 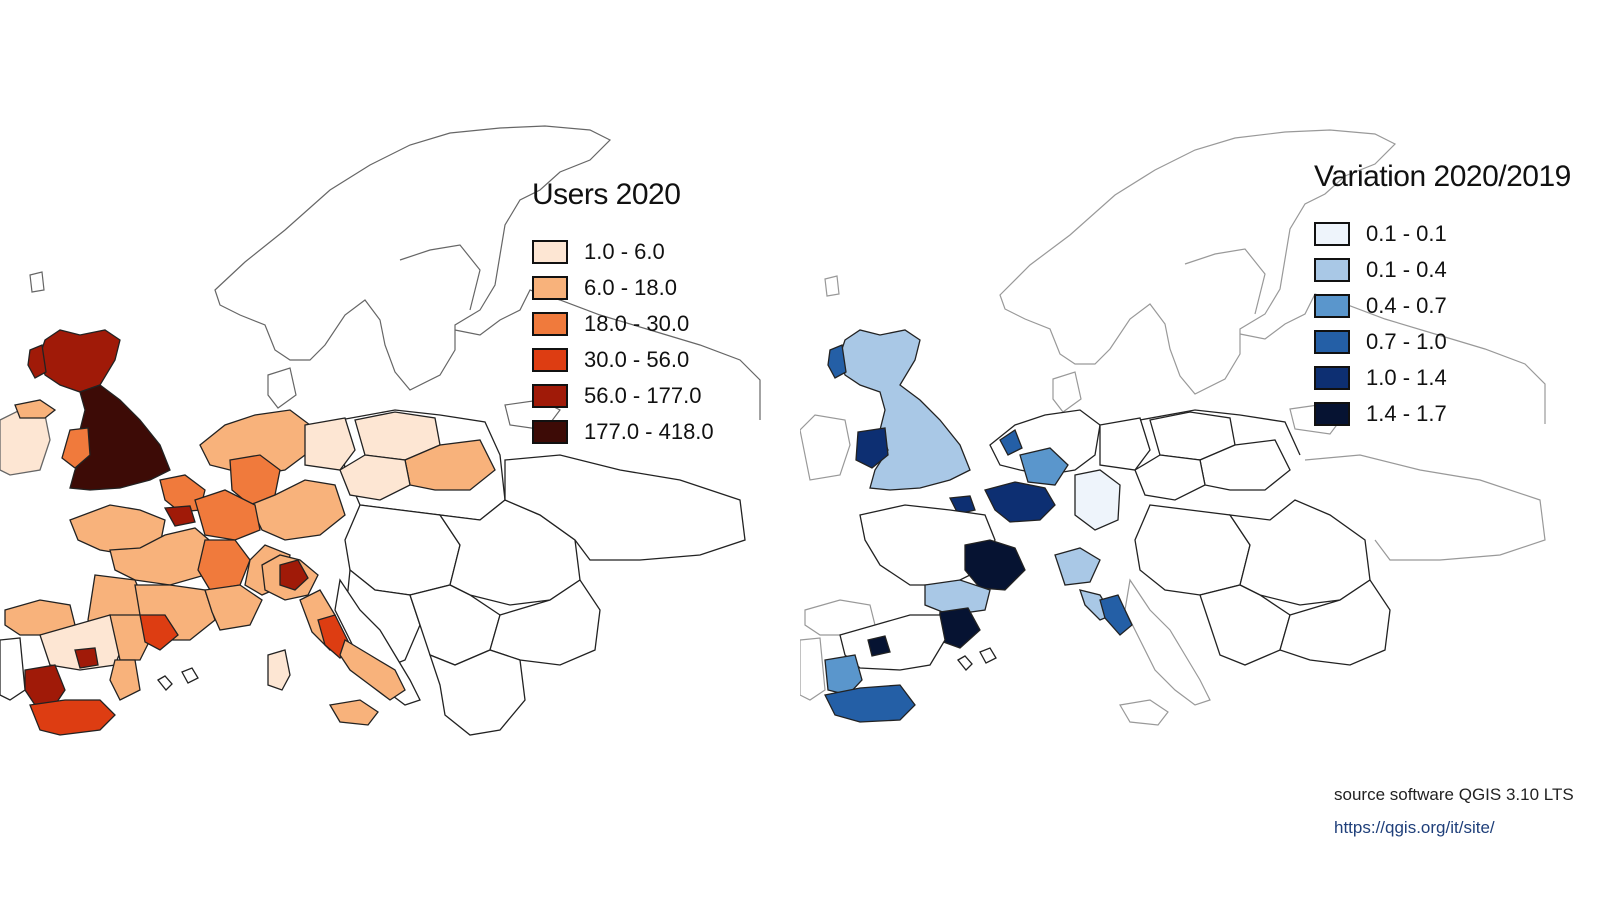 I want to click on legend-row: 1.0 - 6.0, so click(x=623, y=252).